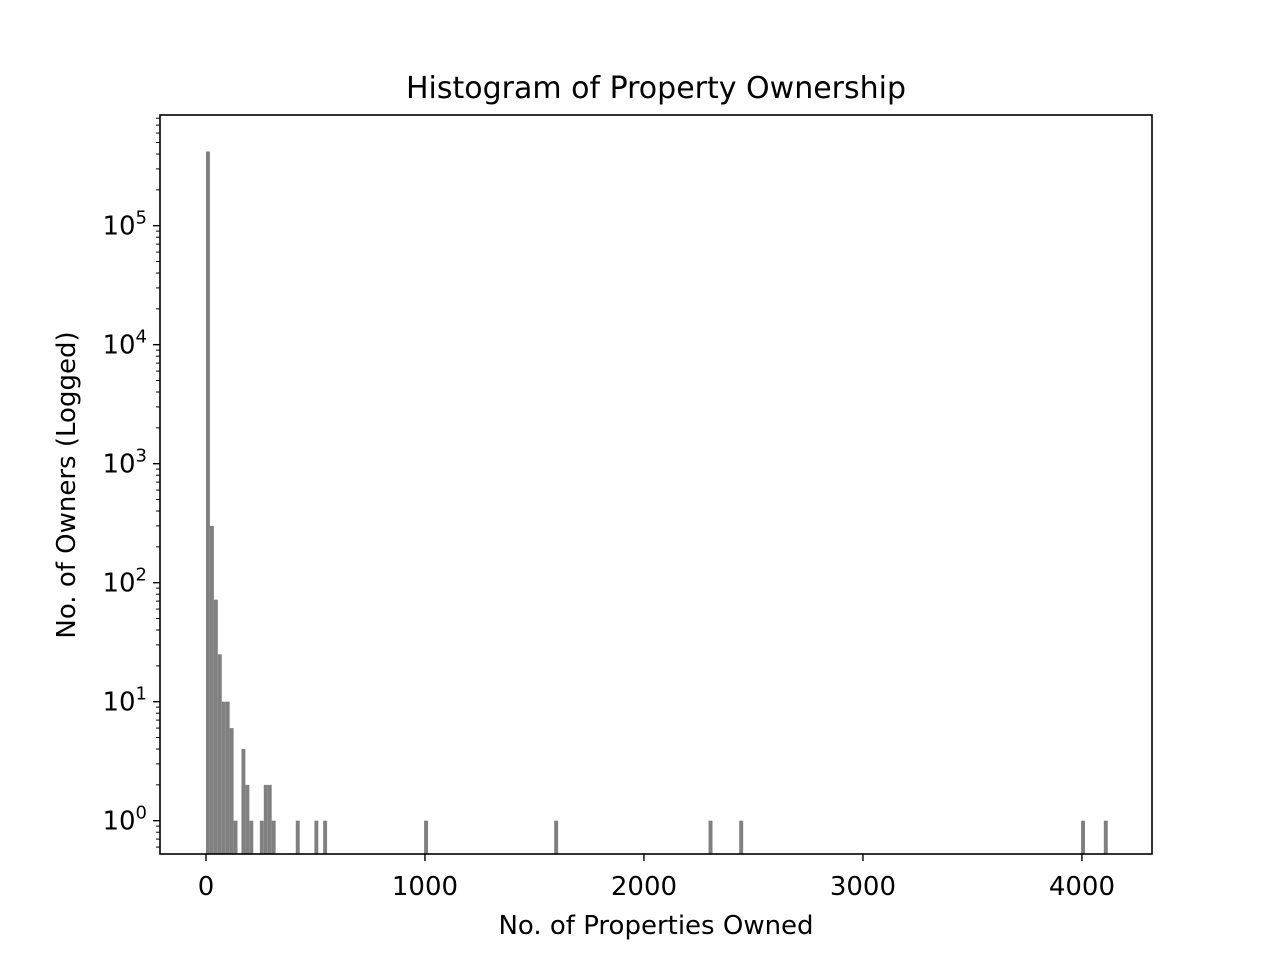  I want to click on chart-title: Histogram of Property Ownership, so click(656, 88).